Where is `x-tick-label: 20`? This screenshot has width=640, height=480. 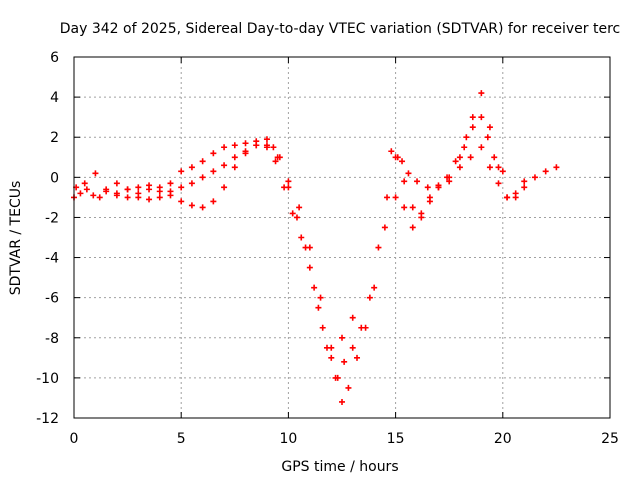 x-tick-label: 20 is located at coordinates (503, 439).